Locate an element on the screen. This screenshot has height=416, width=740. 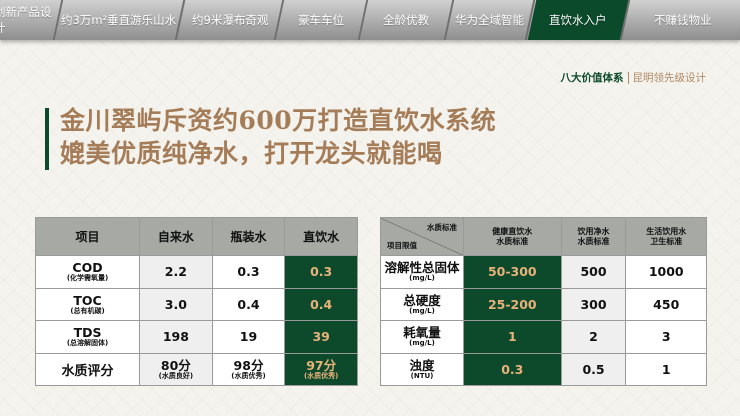
cell: 0.4 is located at coordinates (248, 304).